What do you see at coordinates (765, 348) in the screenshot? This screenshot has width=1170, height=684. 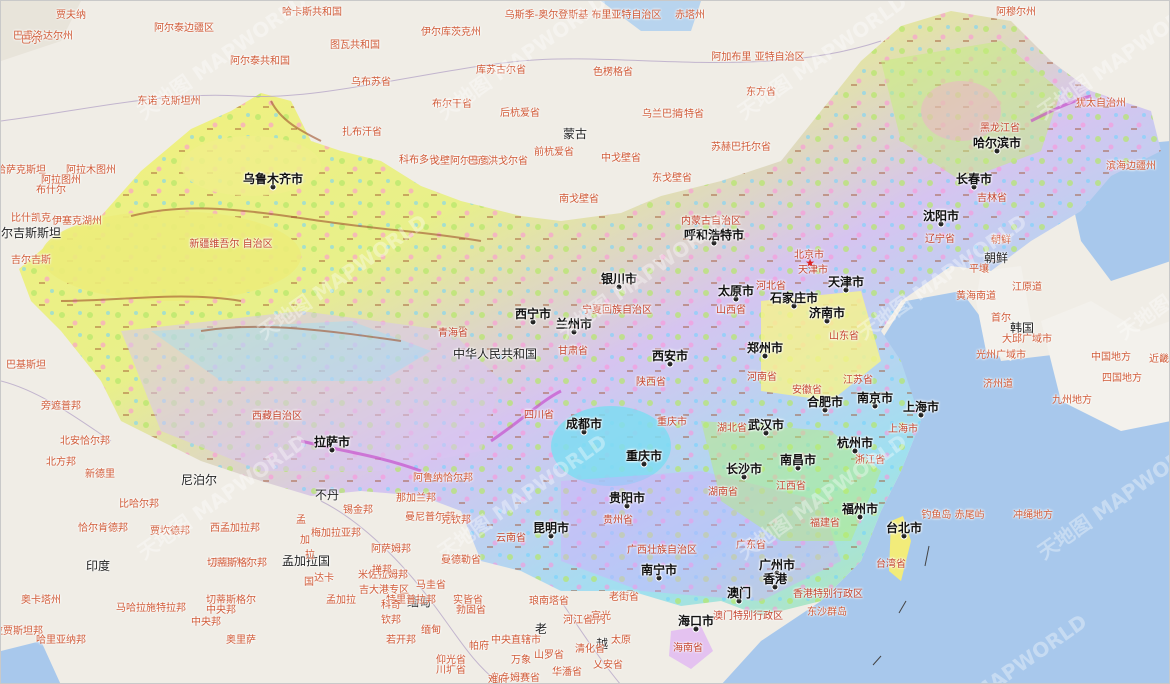 I see `city-label-zhengzhou: 郑州市` at bounding box center [765, 348].